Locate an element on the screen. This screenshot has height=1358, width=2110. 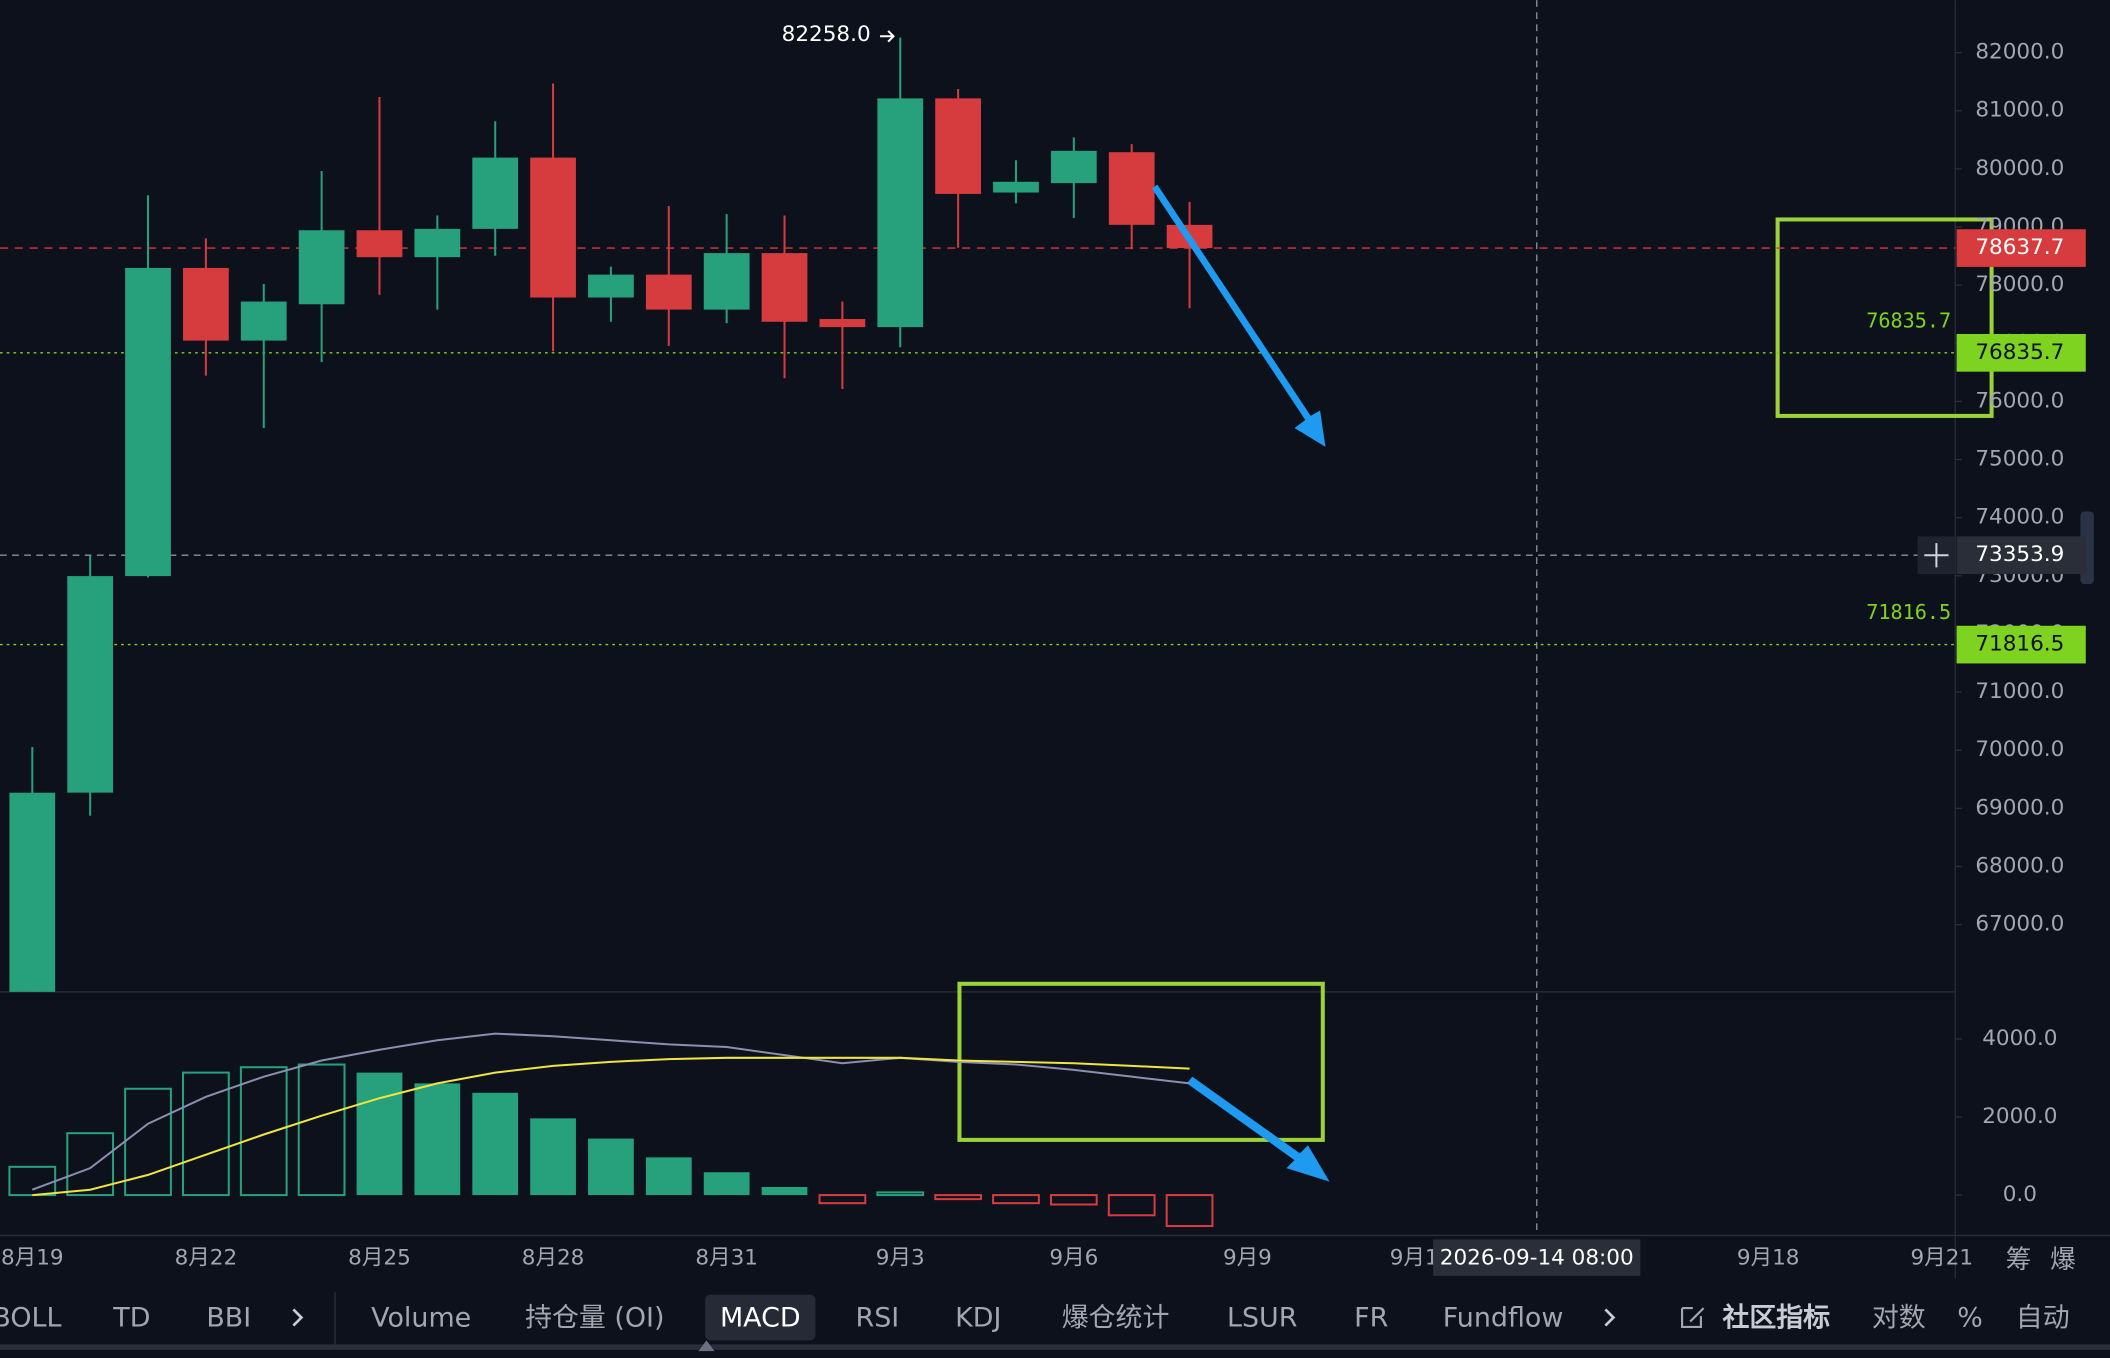
crosshair-tag is located at coordinates (2021, 555).